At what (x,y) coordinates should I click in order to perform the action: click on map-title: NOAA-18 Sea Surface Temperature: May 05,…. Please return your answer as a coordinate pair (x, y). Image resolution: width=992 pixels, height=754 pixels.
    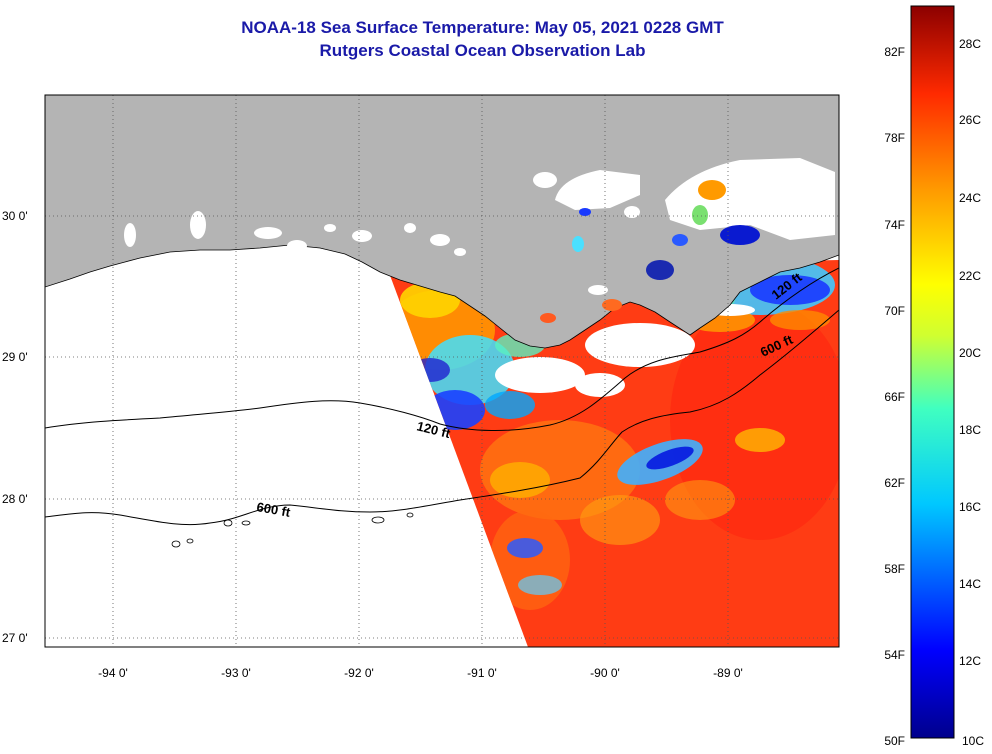
    Looking at the image, I should click on (482, 27).